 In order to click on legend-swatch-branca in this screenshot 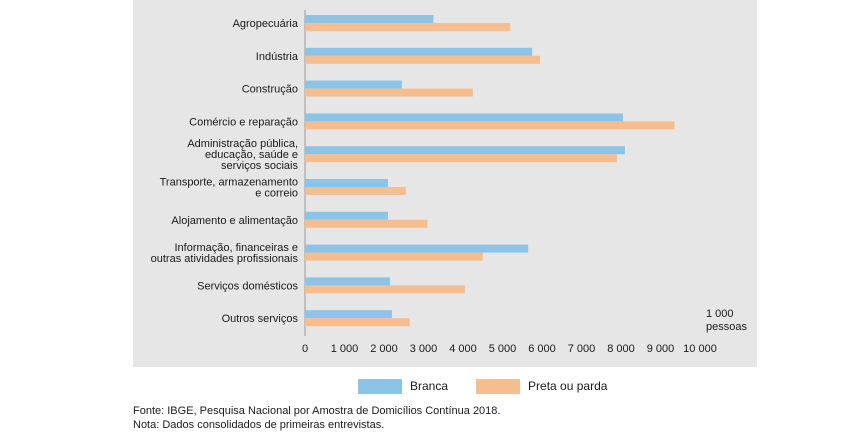, I will do `click(380, 386)`.